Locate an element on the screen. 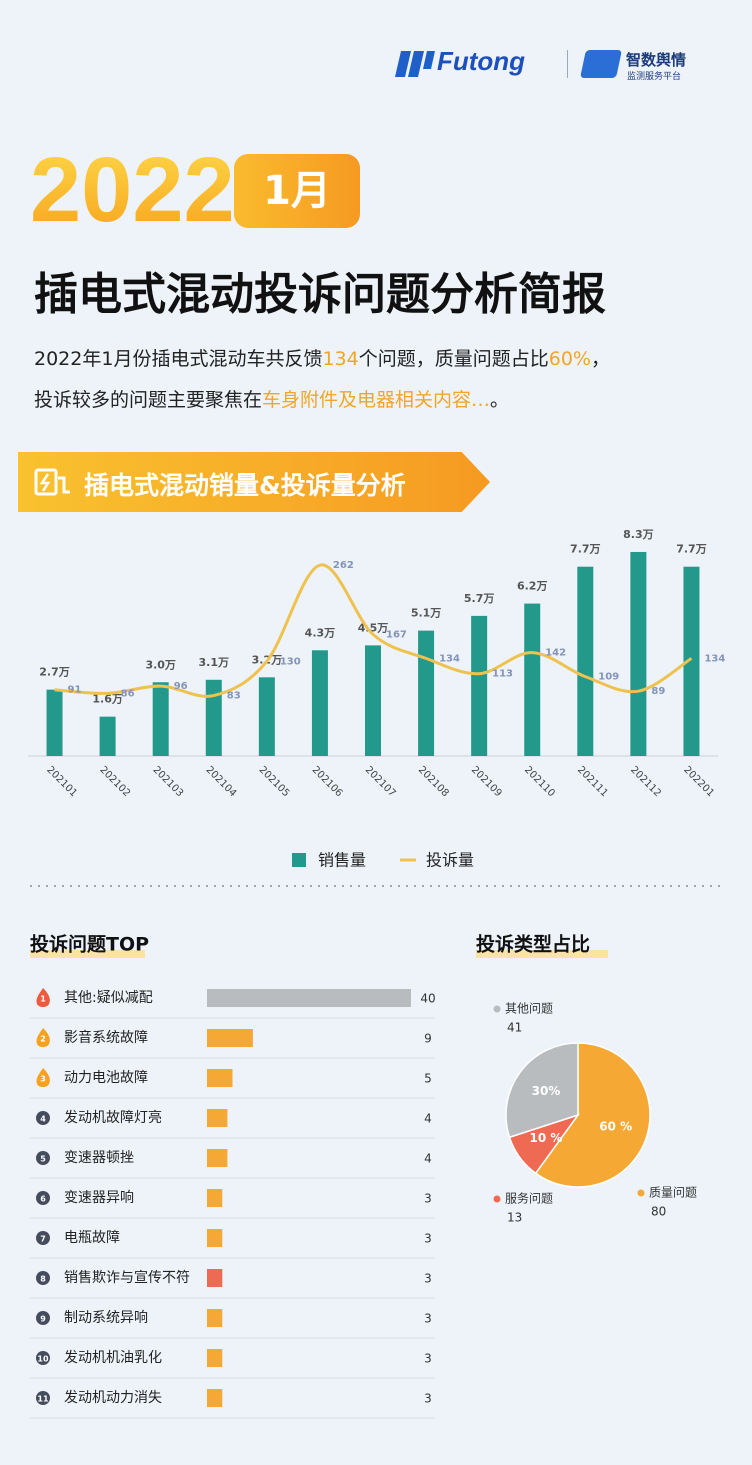  value-label: 40 is located at coordinates (427, 999).